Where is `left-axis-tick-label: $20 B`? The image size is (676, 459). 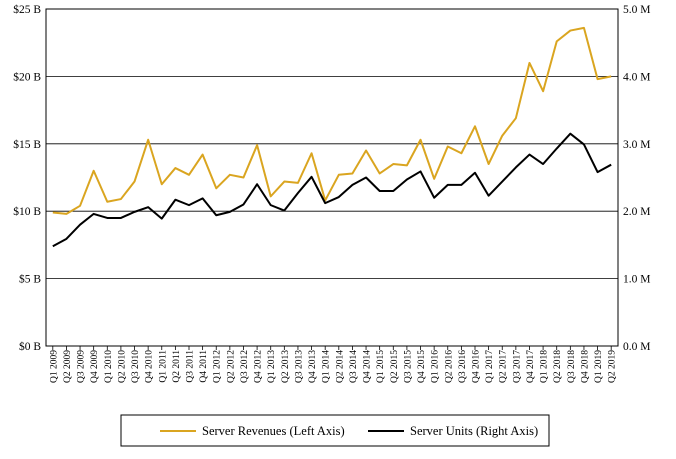 left-axis-tick-label: $20 B is located at coordinates (27, 76).